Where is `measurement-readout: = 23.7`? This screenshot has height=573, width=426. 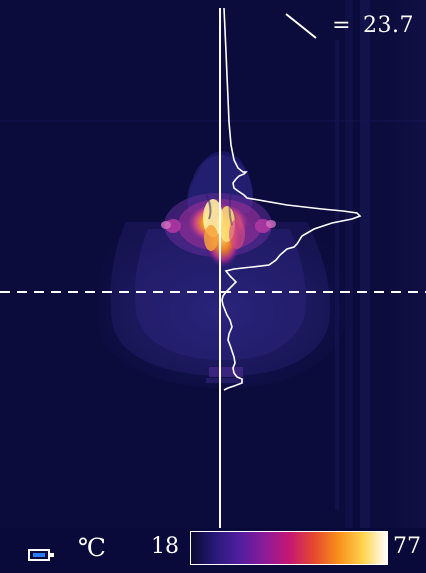 measurement-readout: = 23.7 is located at coordinates (349, 26).